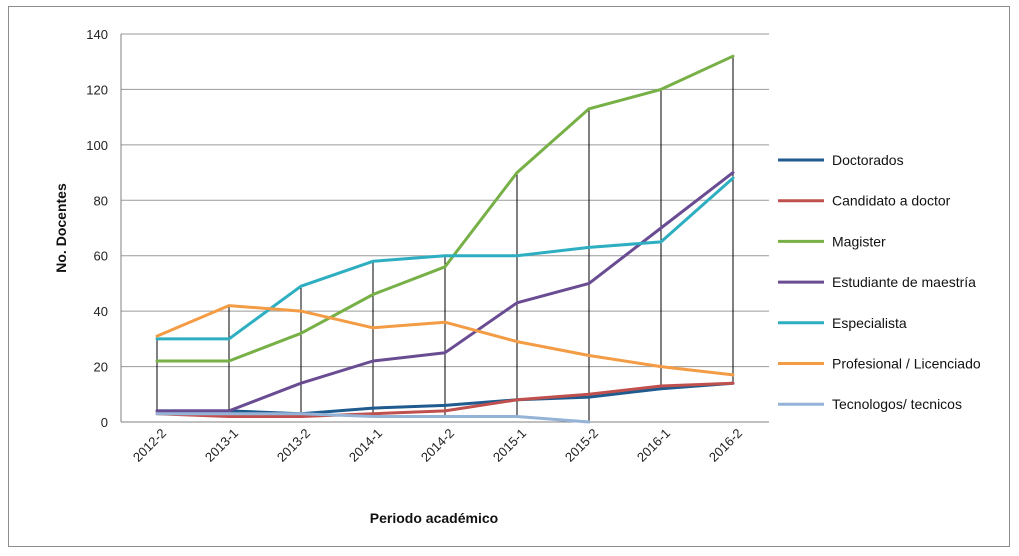 Image resolution: width=1019 pixels, height=556 pixels. Describe the element at coordinates (101, 256) in the screenshot. I see `y-tick-label: 60` at that location.